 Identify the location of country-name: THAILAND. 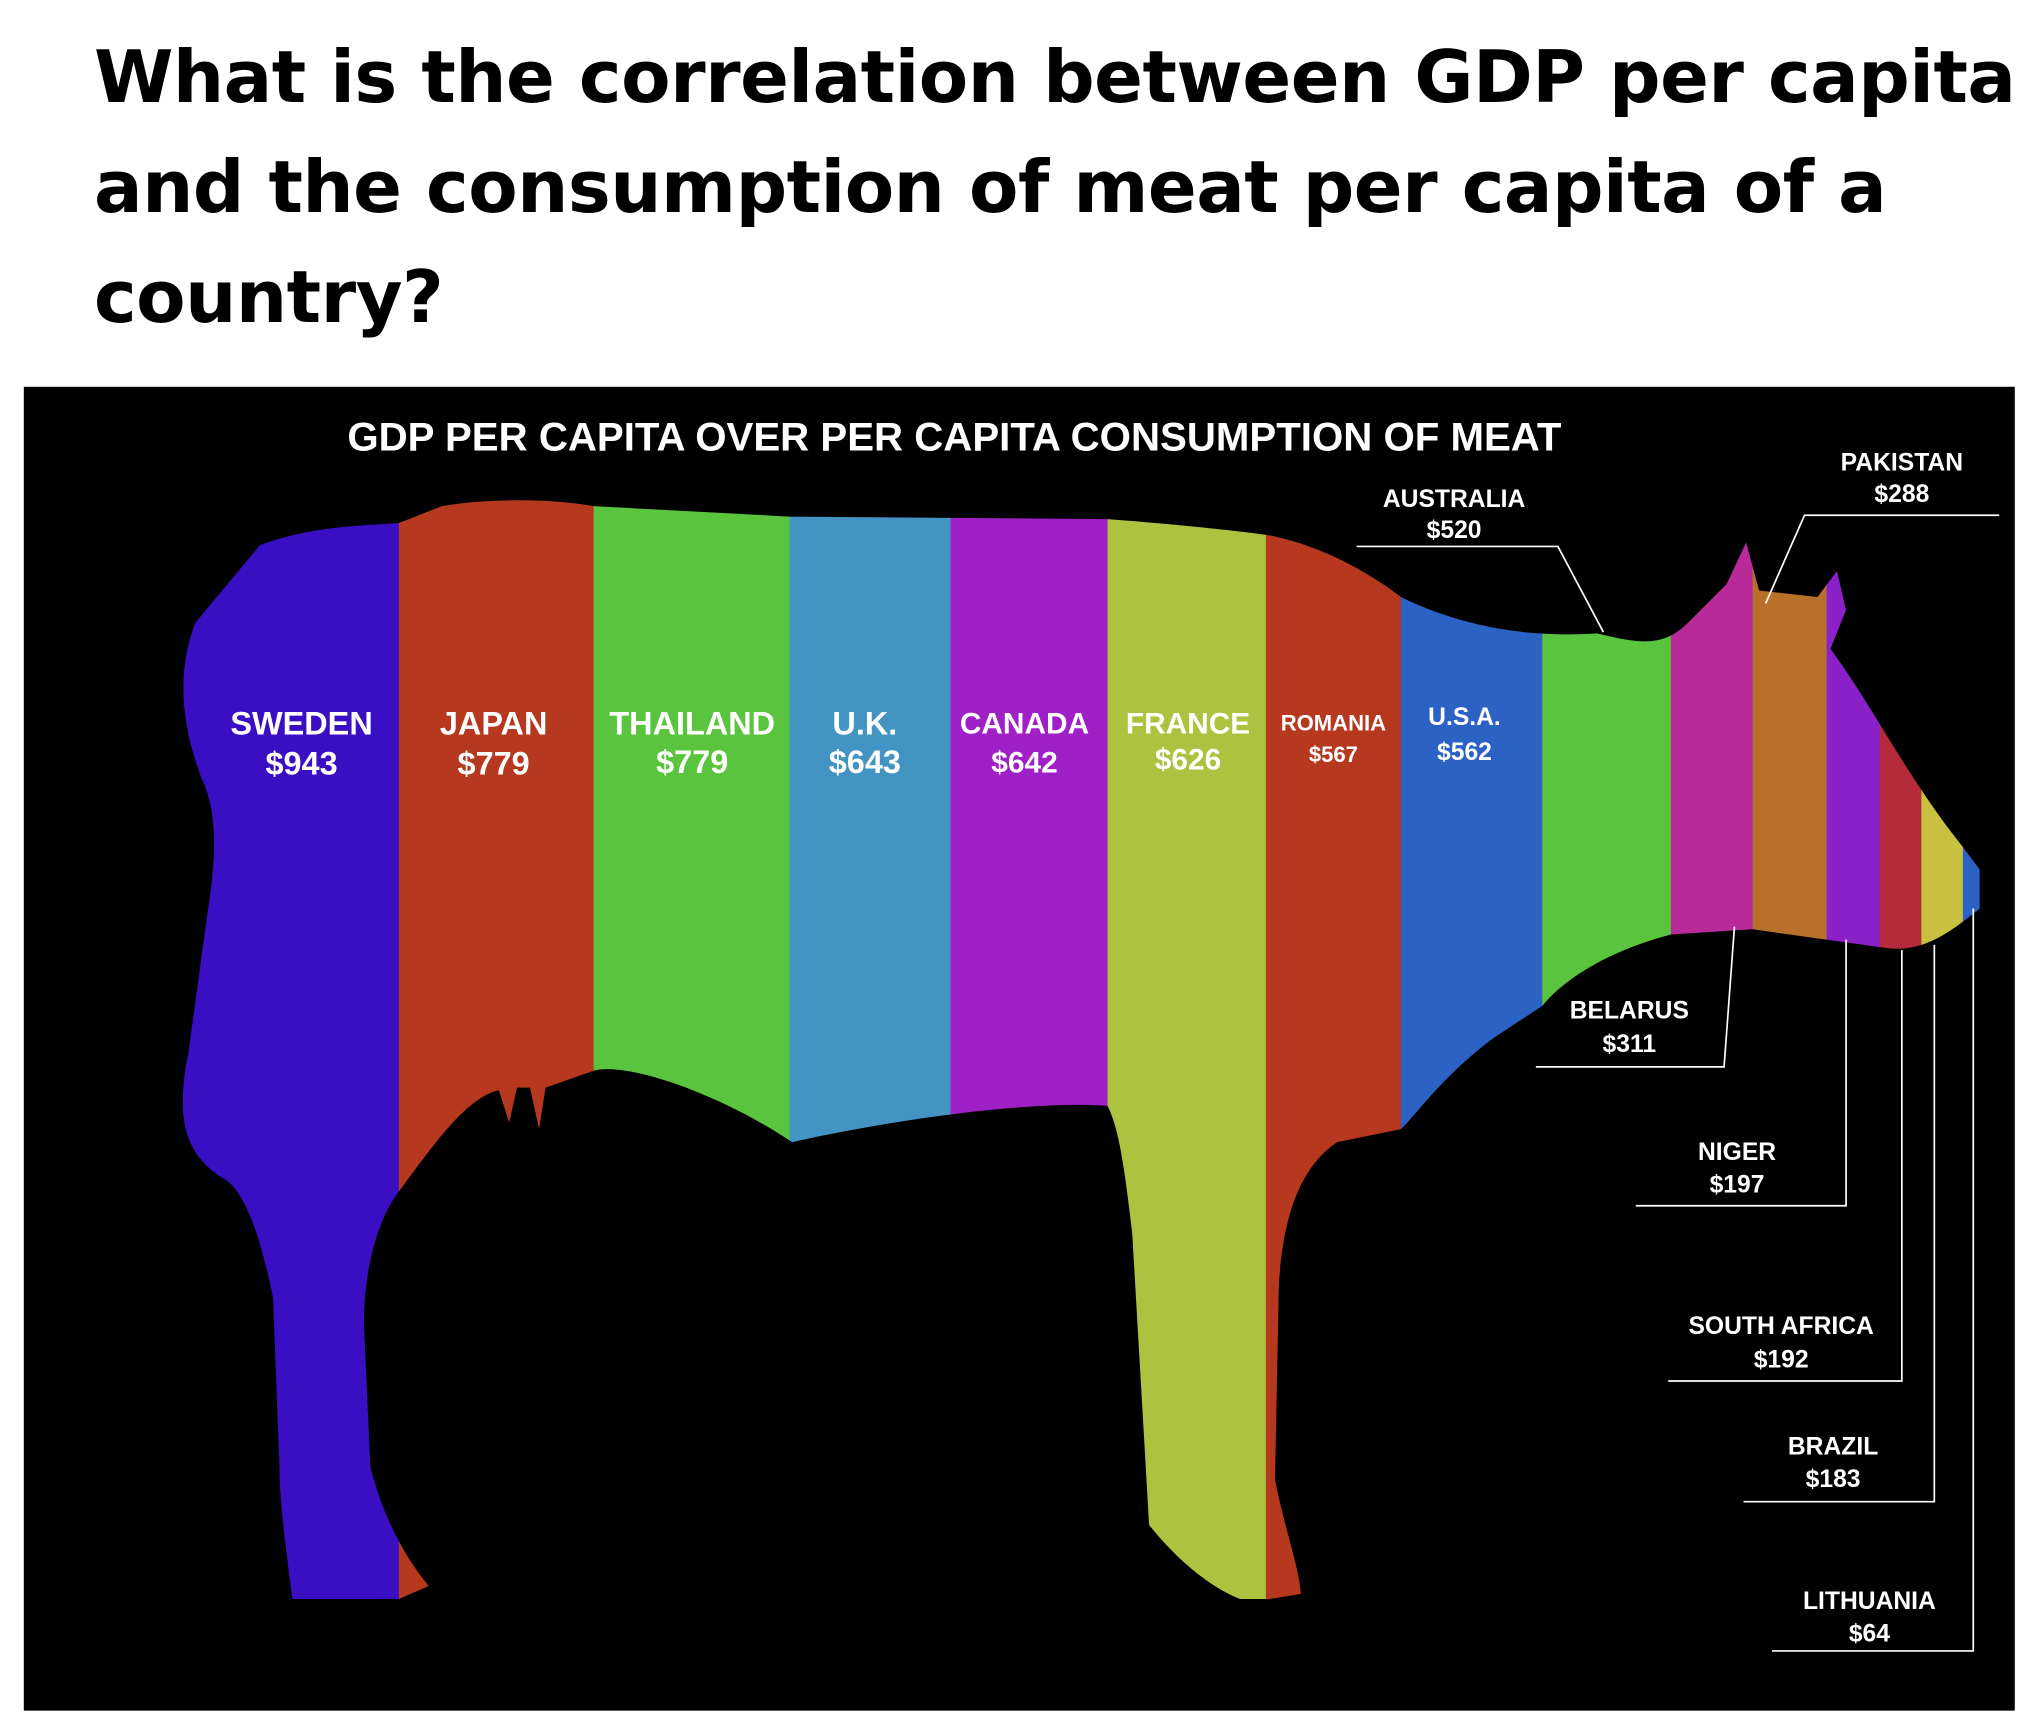
(692, 723).